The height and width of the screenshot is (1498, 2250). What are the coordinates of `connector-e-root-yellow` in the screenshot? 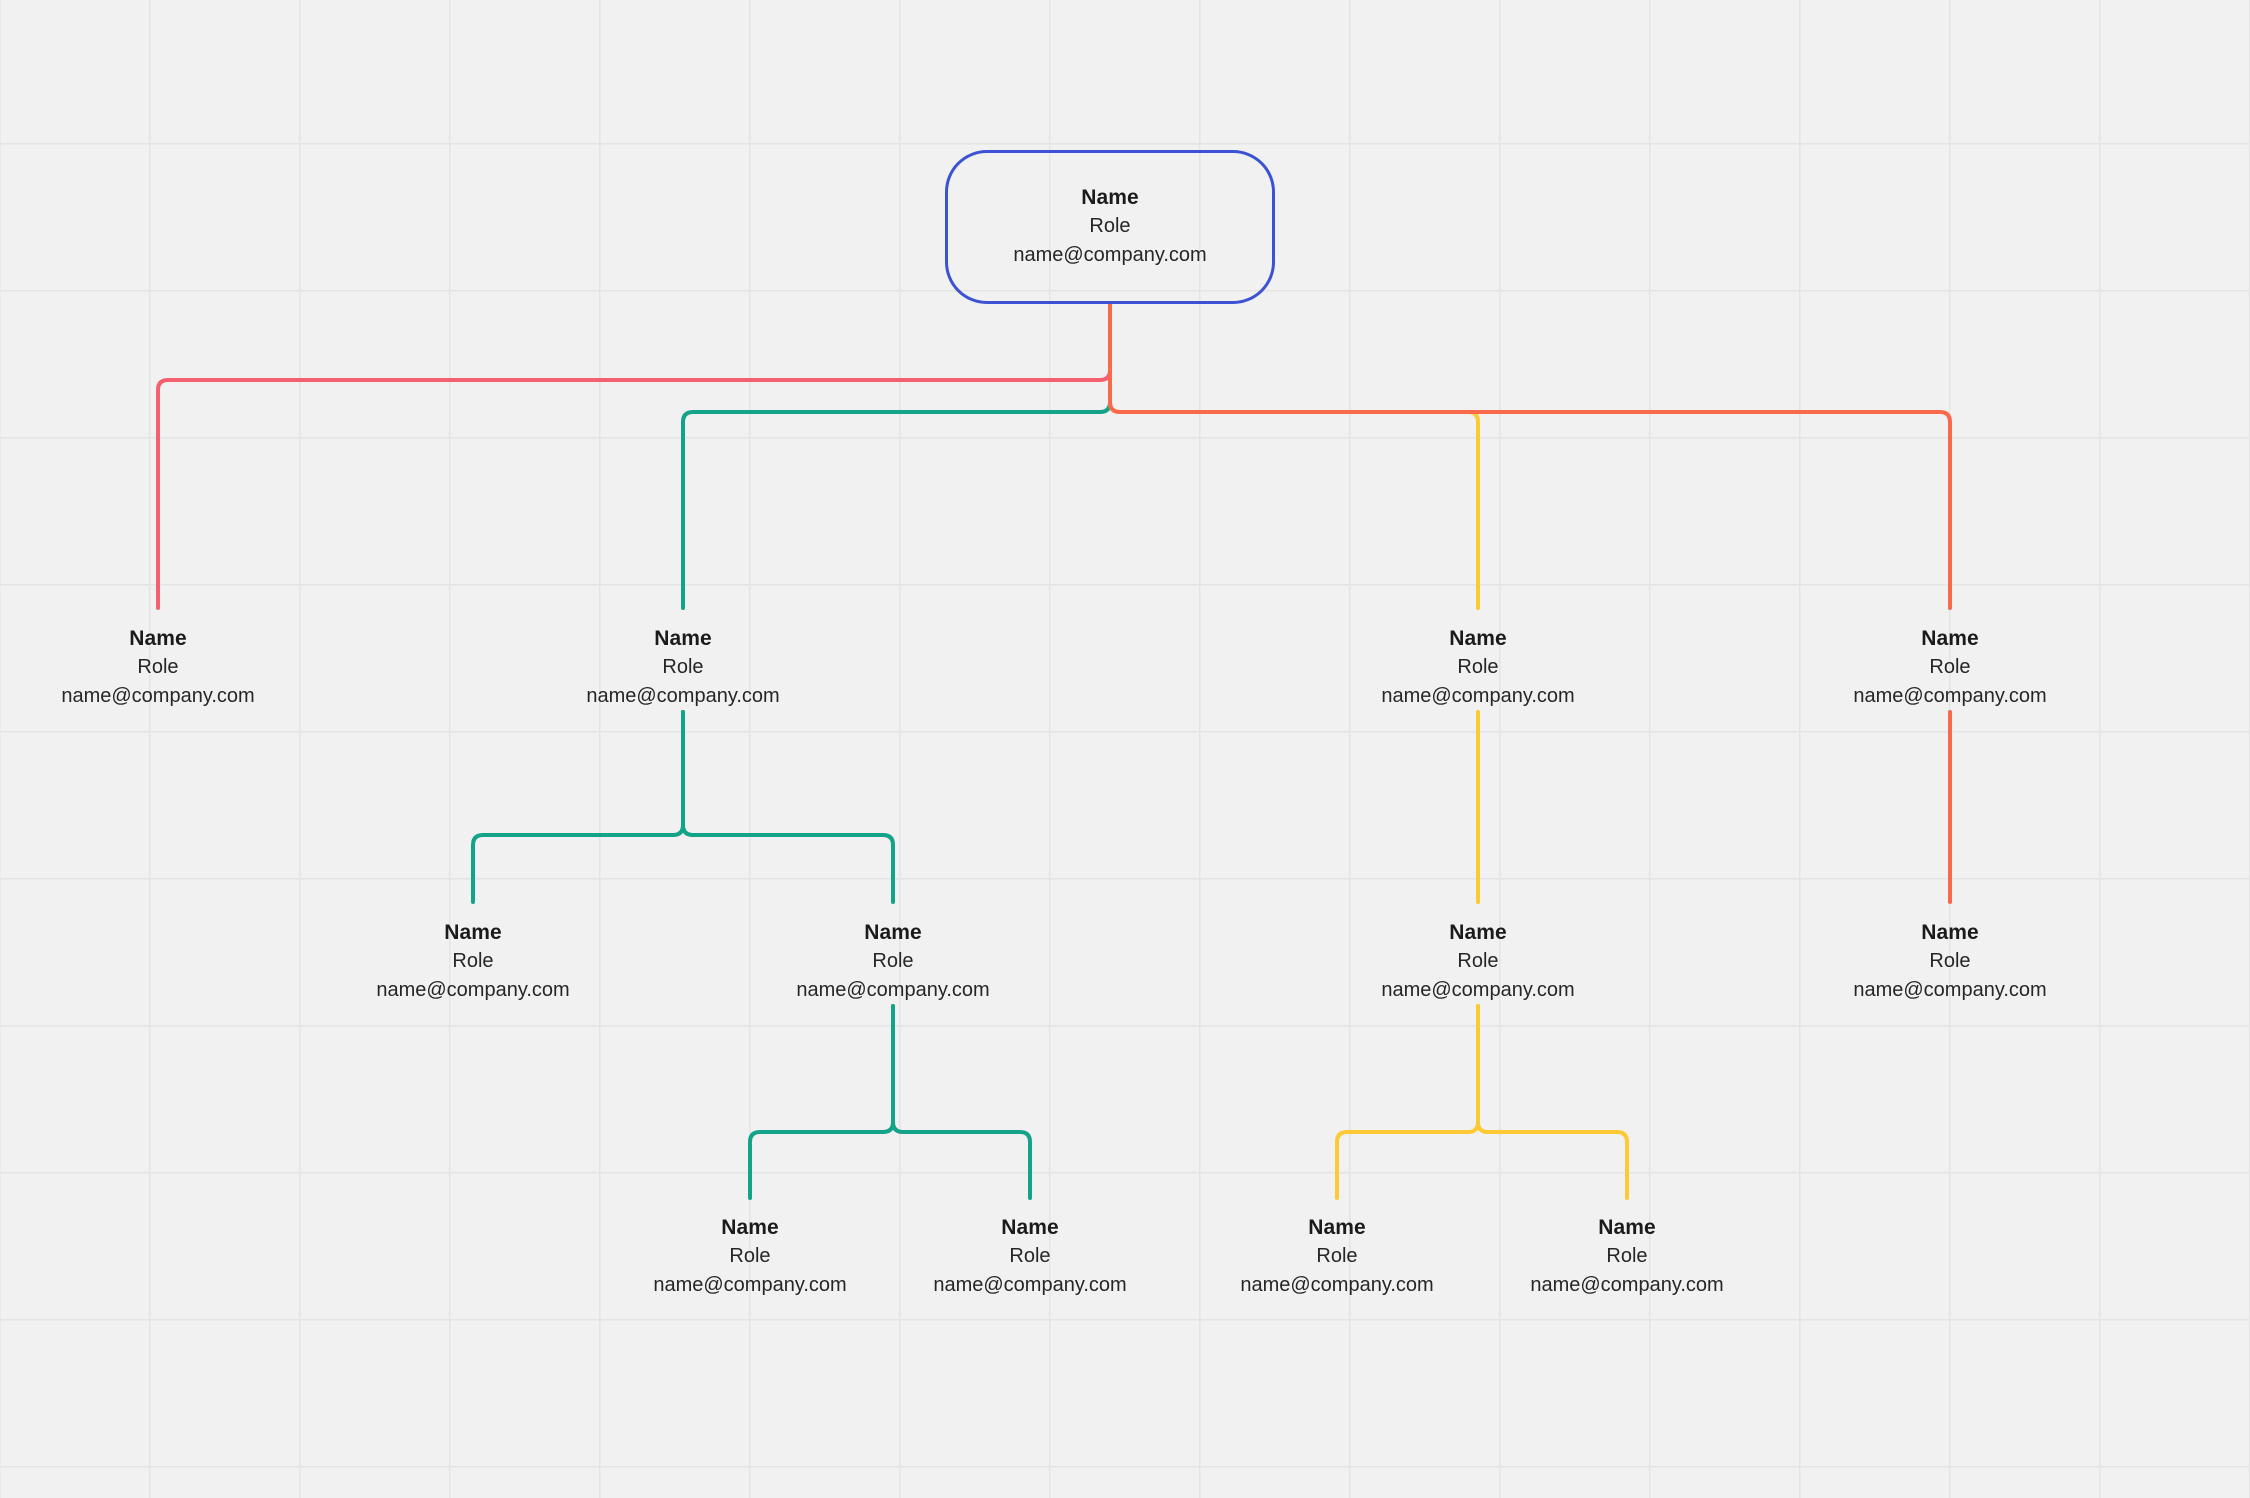 It's located at (1294, 456).